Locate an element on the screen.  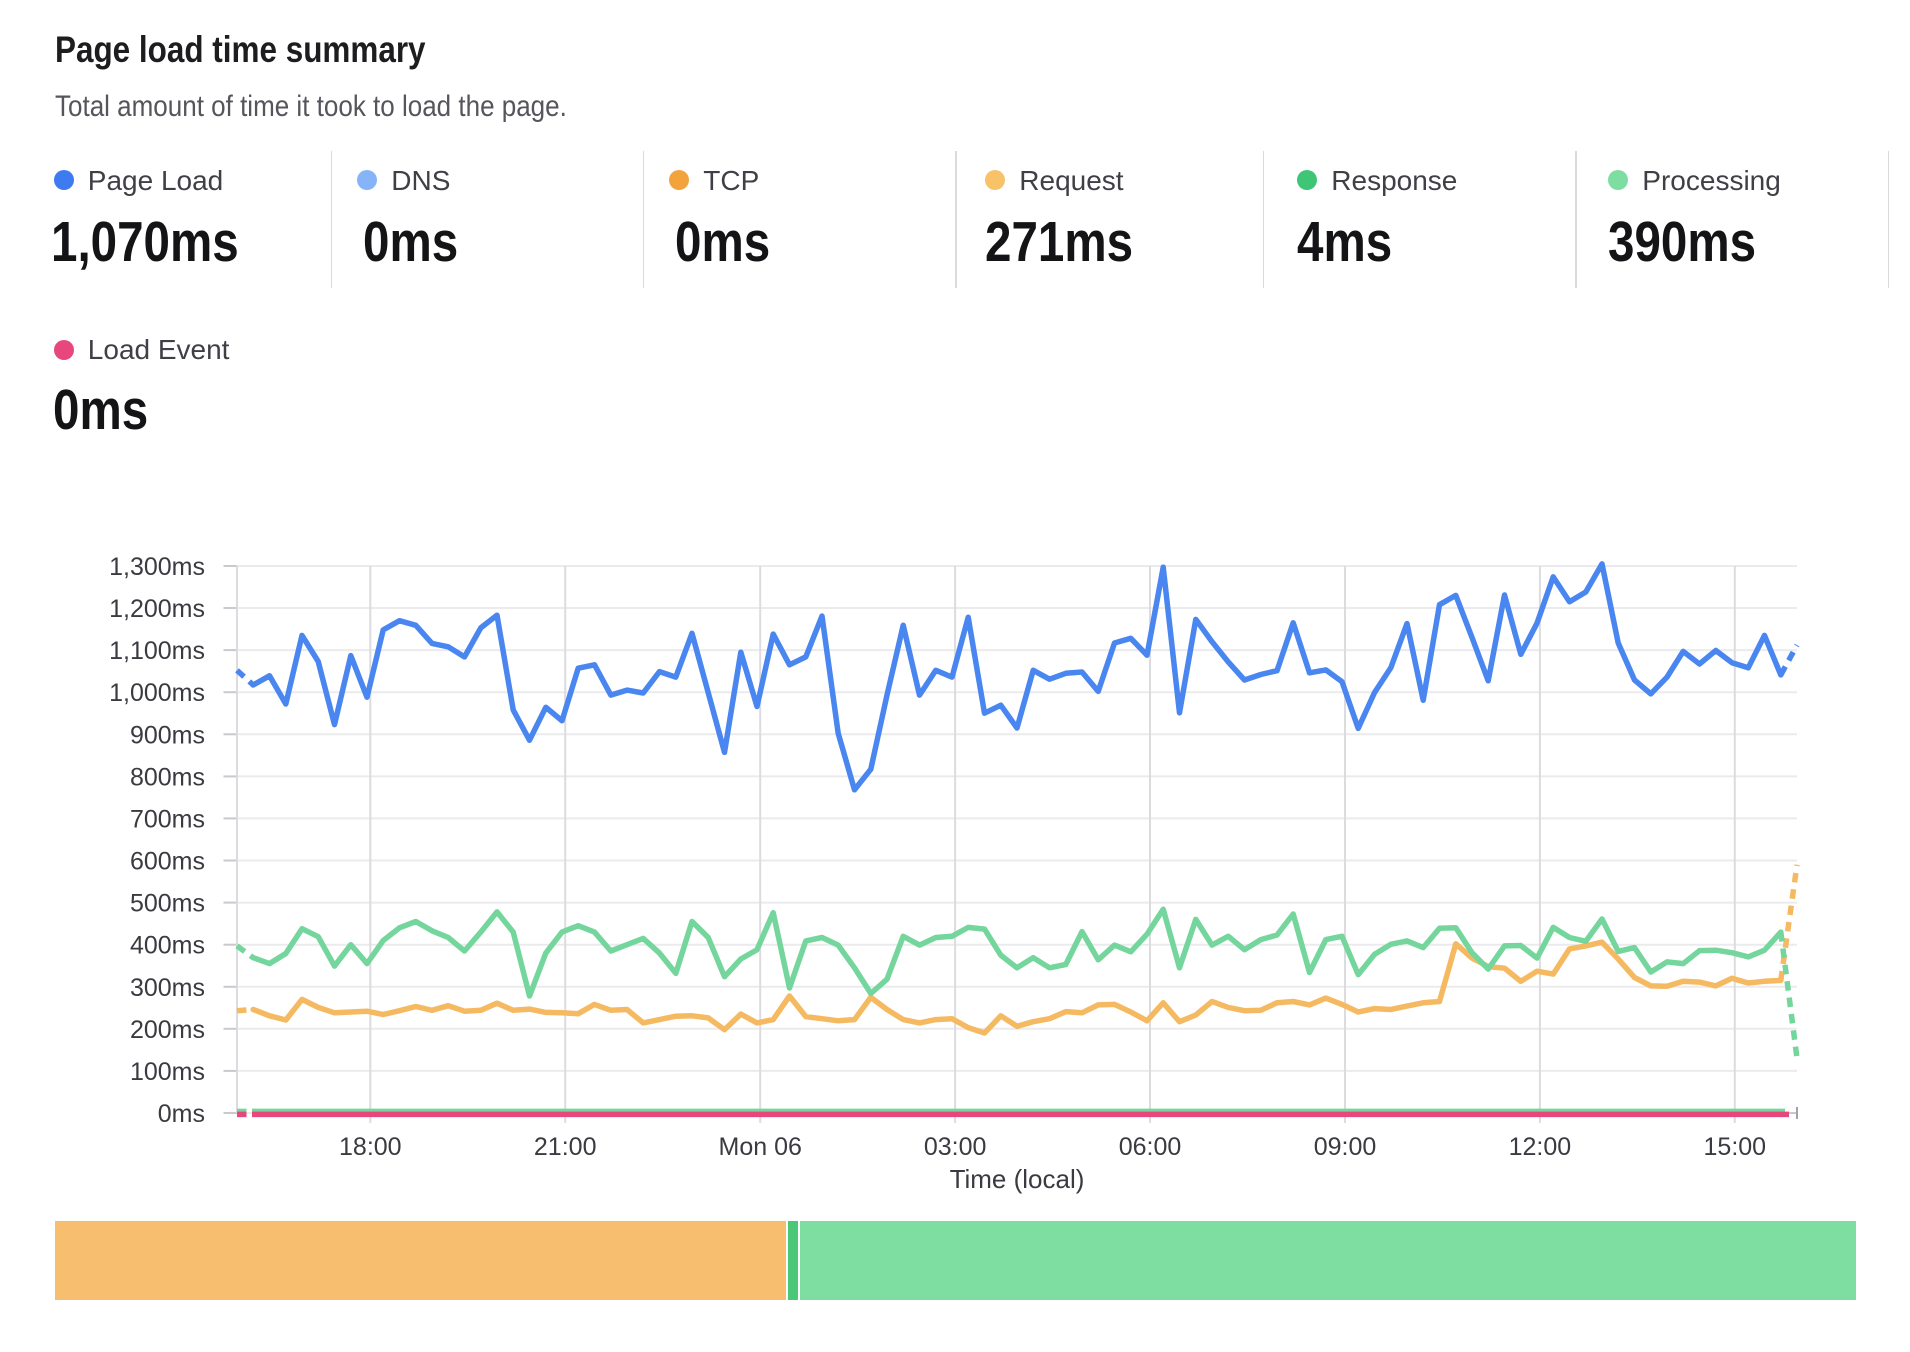
svg-text: 21:00 is located at coordinates (565, 1147).